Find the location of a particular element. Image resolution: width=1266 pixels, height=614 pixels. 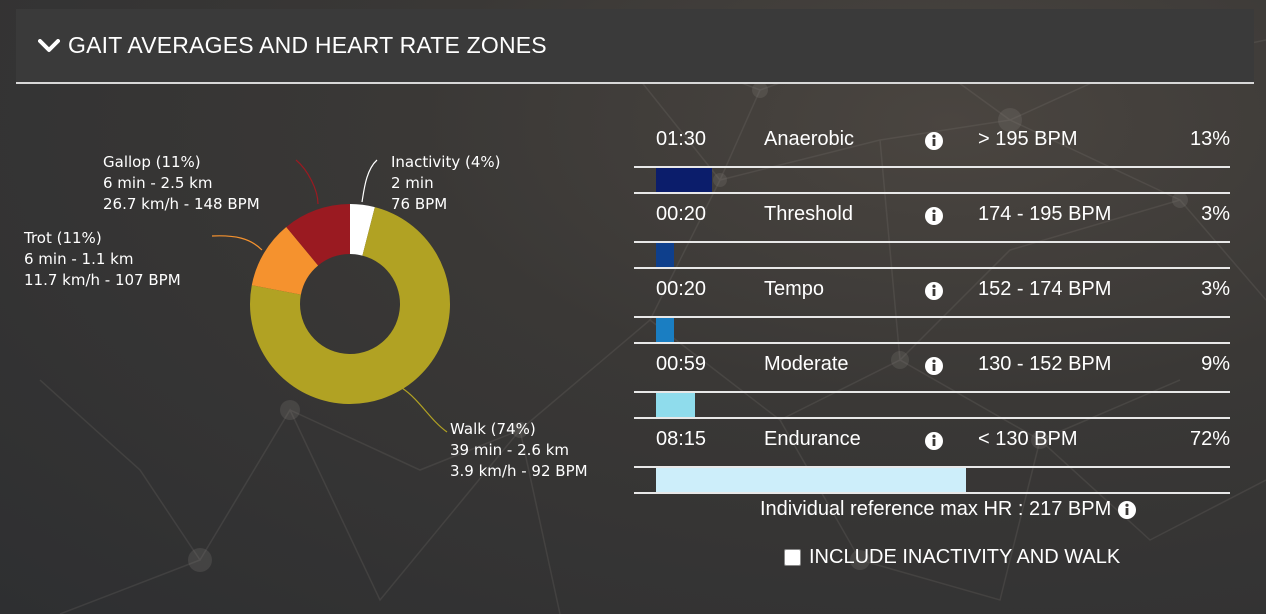

zone-name: Anaerobic is located at coordinates (809, 139).